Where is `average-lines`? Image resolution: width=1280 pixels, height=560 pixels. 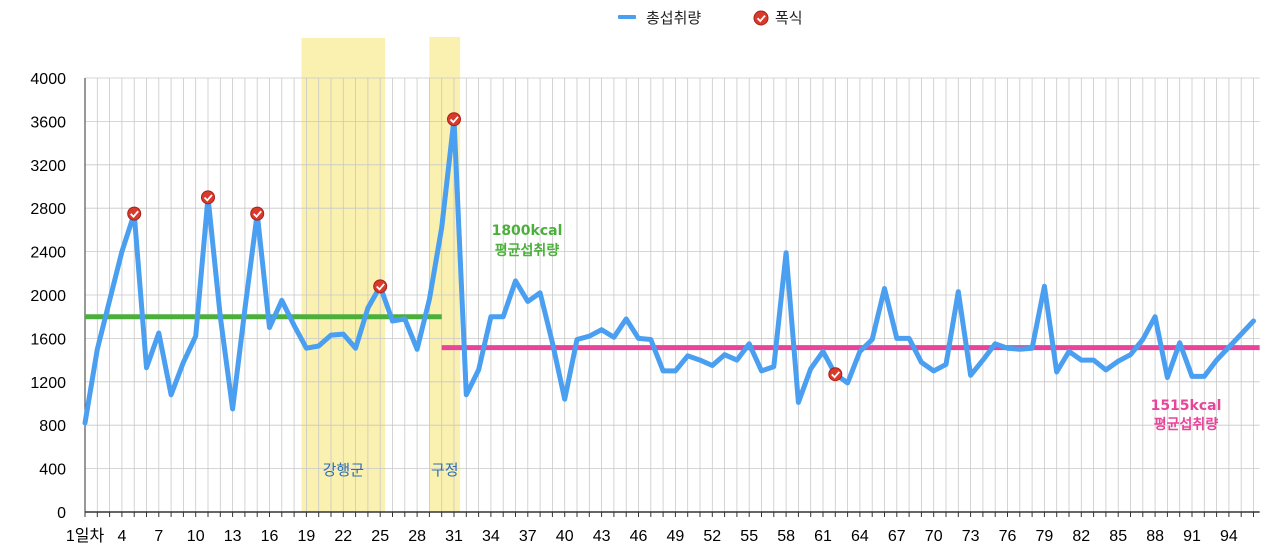
average-lines is located at coordinates (672, 332).